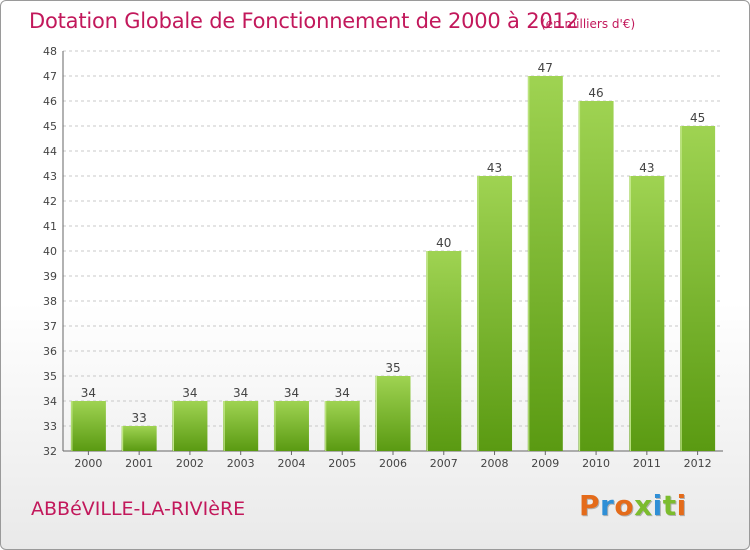  I want to click on x-tick-label: 2002, so click(190, 463).